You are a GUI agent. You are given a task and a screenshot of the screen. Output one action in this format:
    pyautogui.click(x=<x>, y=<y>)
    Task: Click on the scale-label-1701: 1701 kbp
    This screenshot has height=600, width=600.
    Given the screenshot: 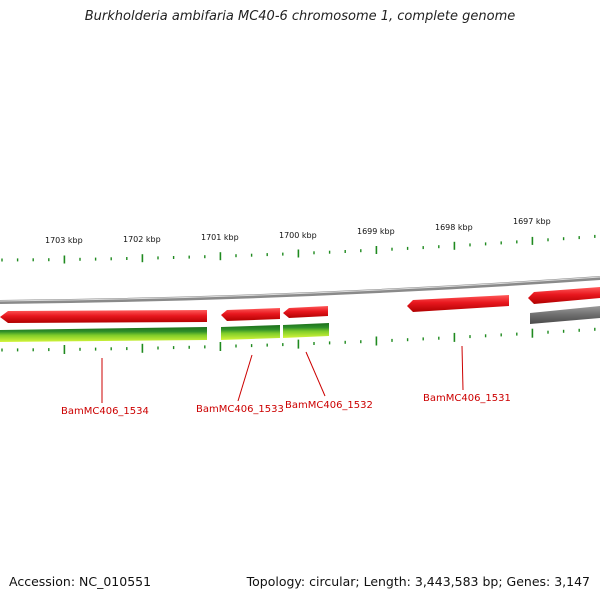 What is the action you would take?
    pyautogui.click(x=220, y=237)
    